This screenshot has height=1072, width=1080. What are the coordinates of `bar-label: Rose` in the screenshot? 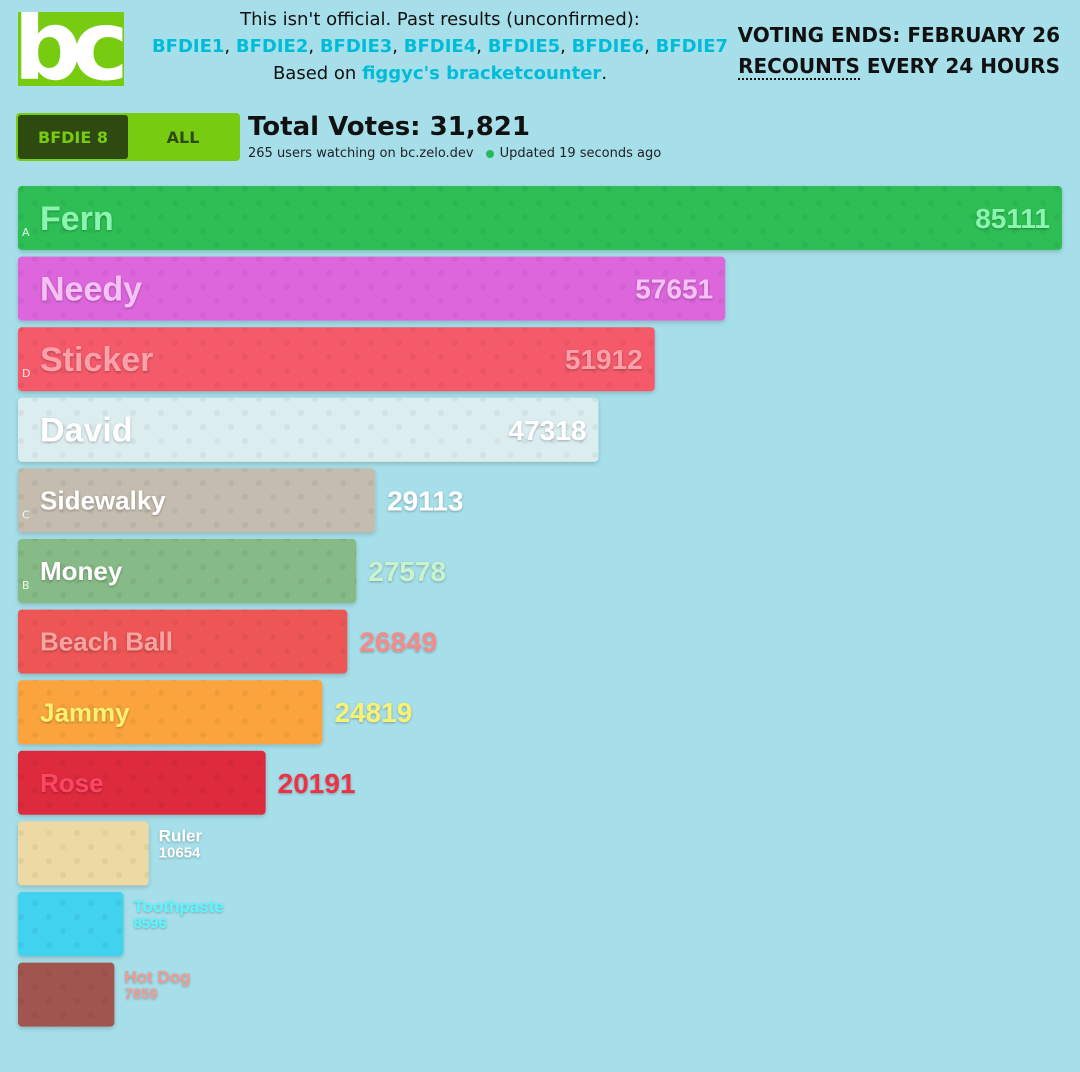 It's located at (72, 783).